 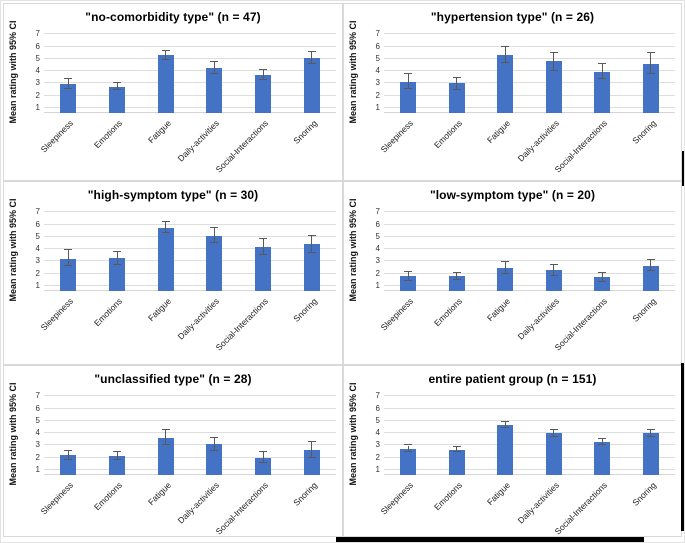 What do you see at coordinates (683, 168) in the screenshot?
I see `frame-artifact-right-top` at bounding box center [683, 168].